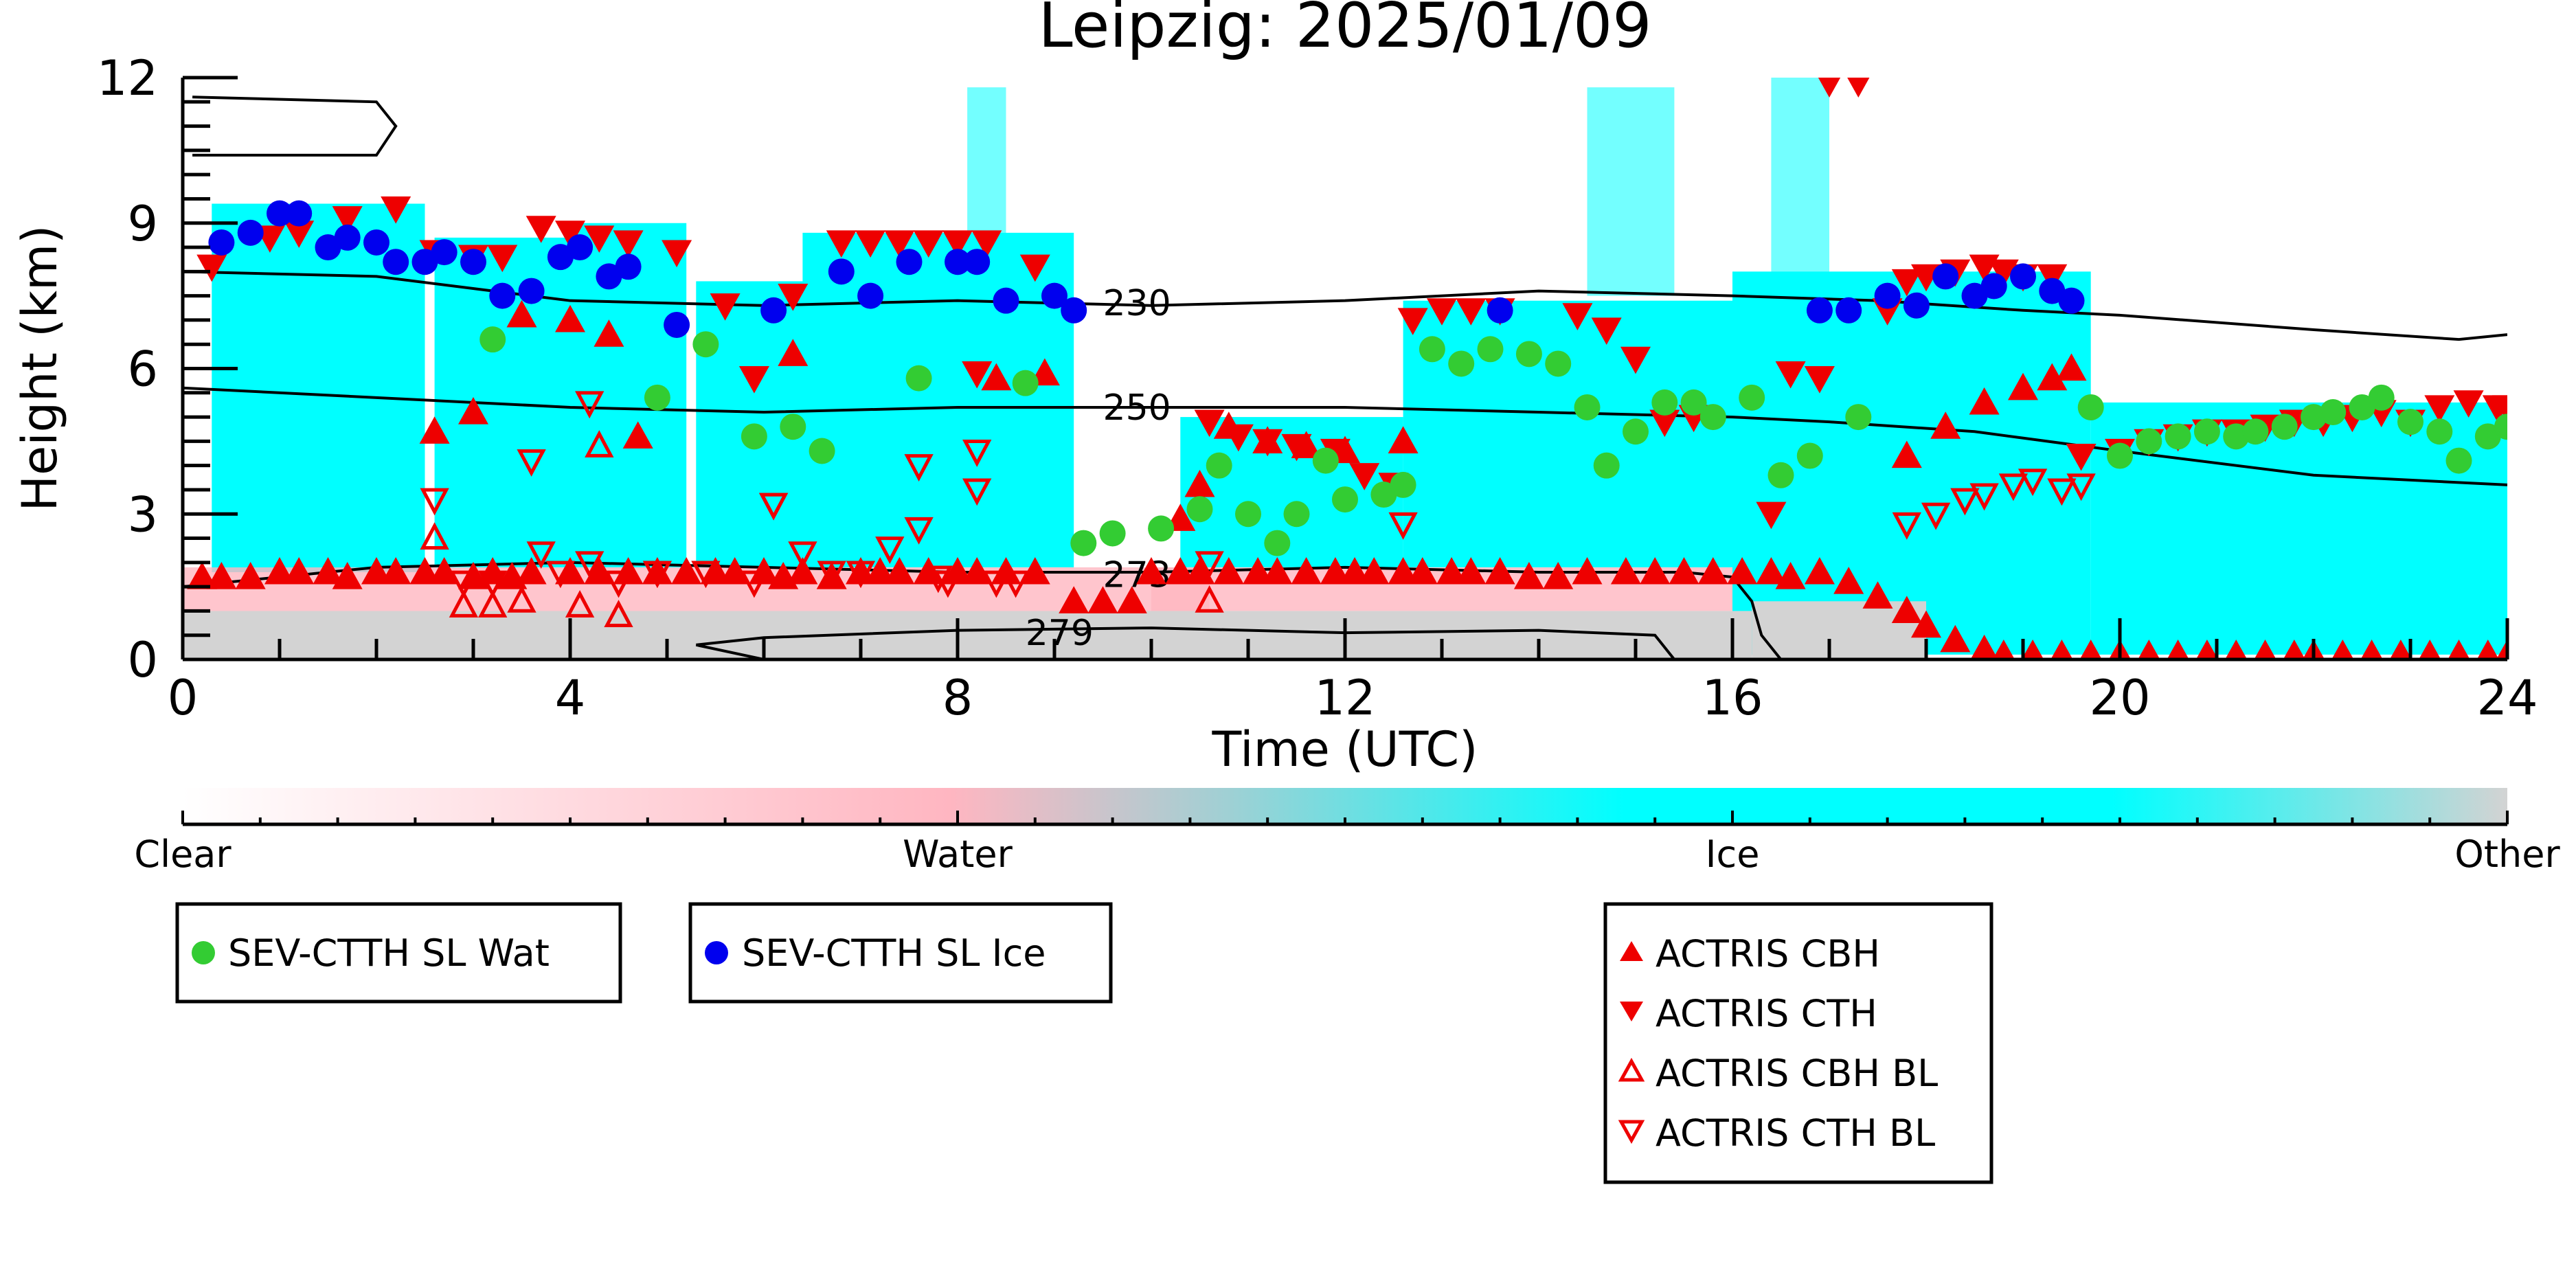 The height and width of the screenshot is (1288, 2576). I want to click on legend-marker-cth-bl, so click(1631, 1132).